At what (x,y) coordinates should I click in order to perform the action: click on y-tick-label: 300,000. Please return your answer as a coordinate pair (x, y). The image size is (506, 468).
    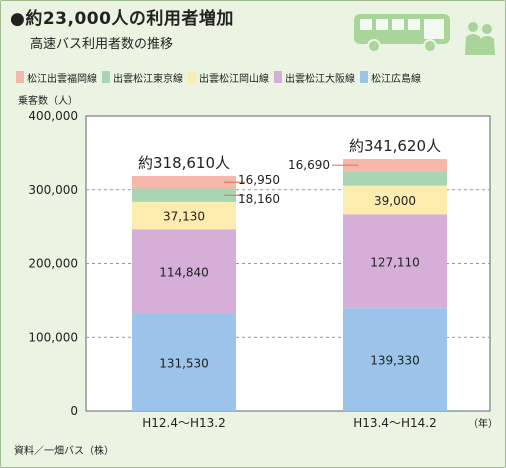
    Looking at the image, I should click on (53, 190).